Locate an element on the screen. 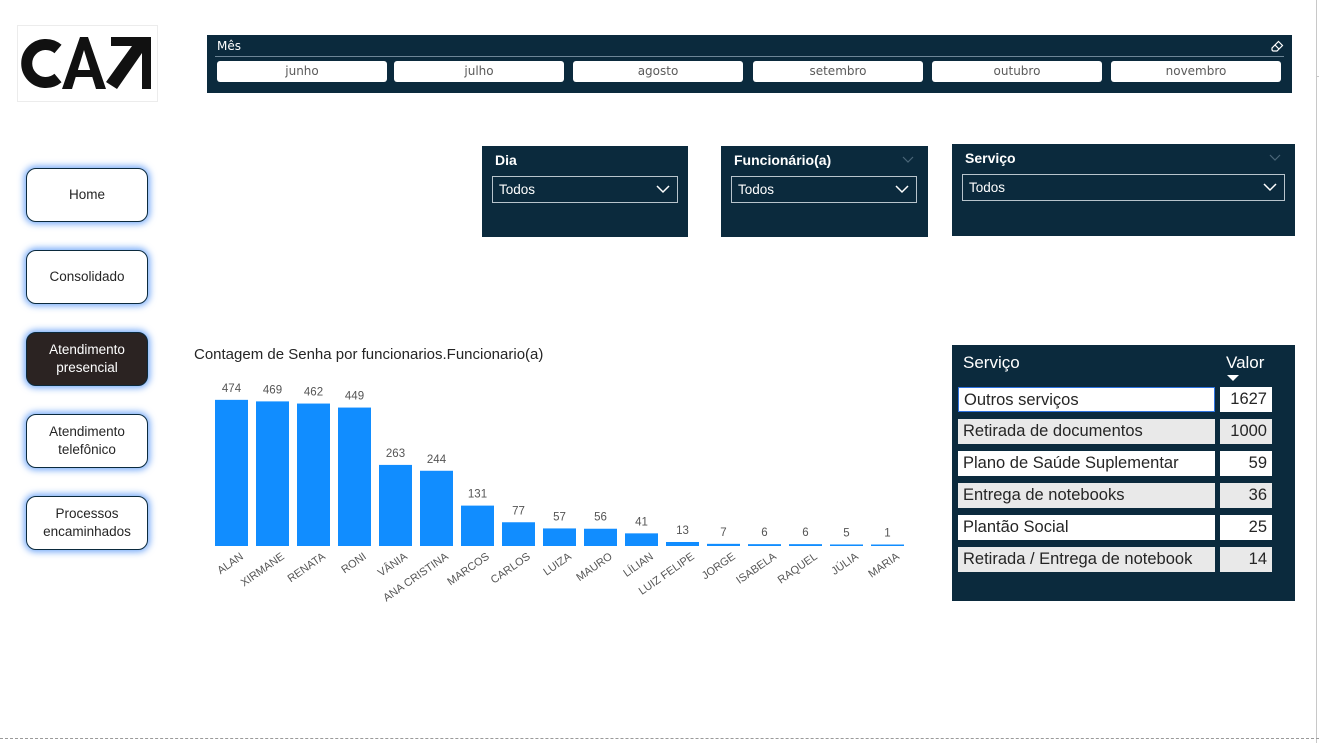  table-cell-service: Plano de Saúde Suplementar is located at coordinates (1086, 463).